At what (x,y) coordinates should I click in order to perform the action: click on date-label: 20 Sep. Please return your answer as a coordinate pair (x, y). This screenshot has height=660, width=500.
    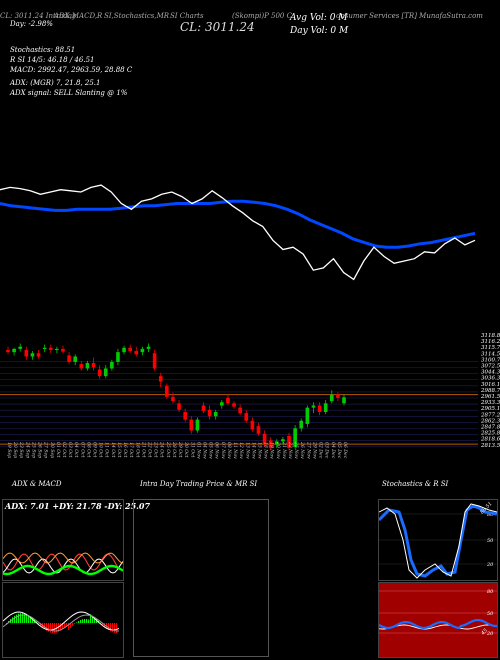
    Looking at the image, I should click on (15, 449).